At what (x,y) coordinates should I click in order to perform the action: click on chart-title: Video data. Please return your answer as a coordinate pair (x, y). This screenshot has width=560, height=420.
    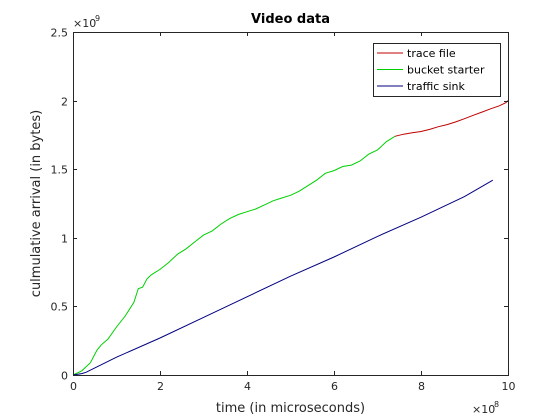
    Looking at the image, I should click on (290, 19).